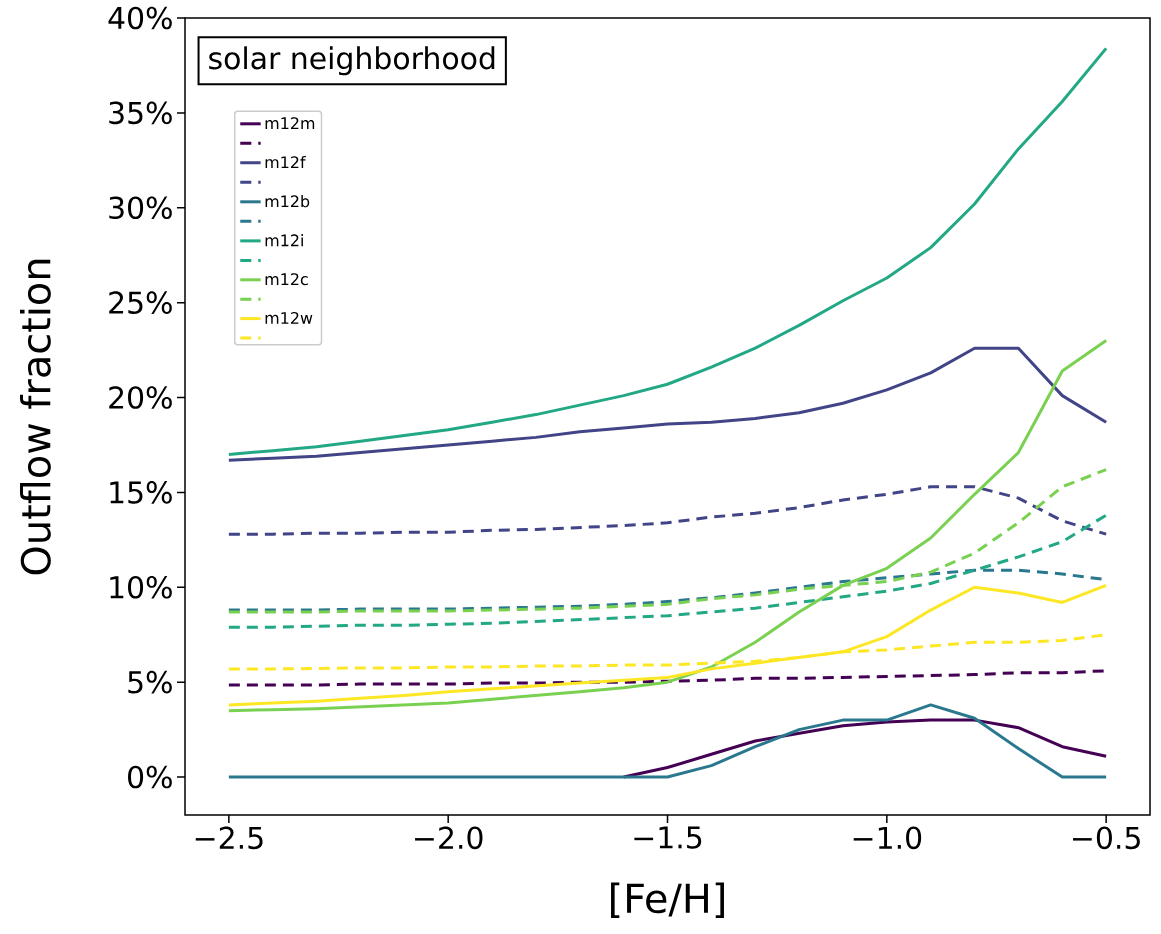 Image resolution: width=1161 pixels, height=934 pixels. What do you see at coordinates (140, 113) in the screenshot?
I see `y-tick-label: 35%` at bounding box center [140, 113].